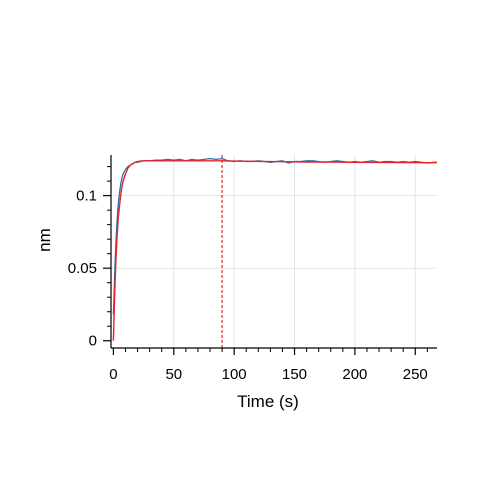  Describe the element at coordinates (93, 341) in the screenshot. I see `y-tick-label: 0` at that location.